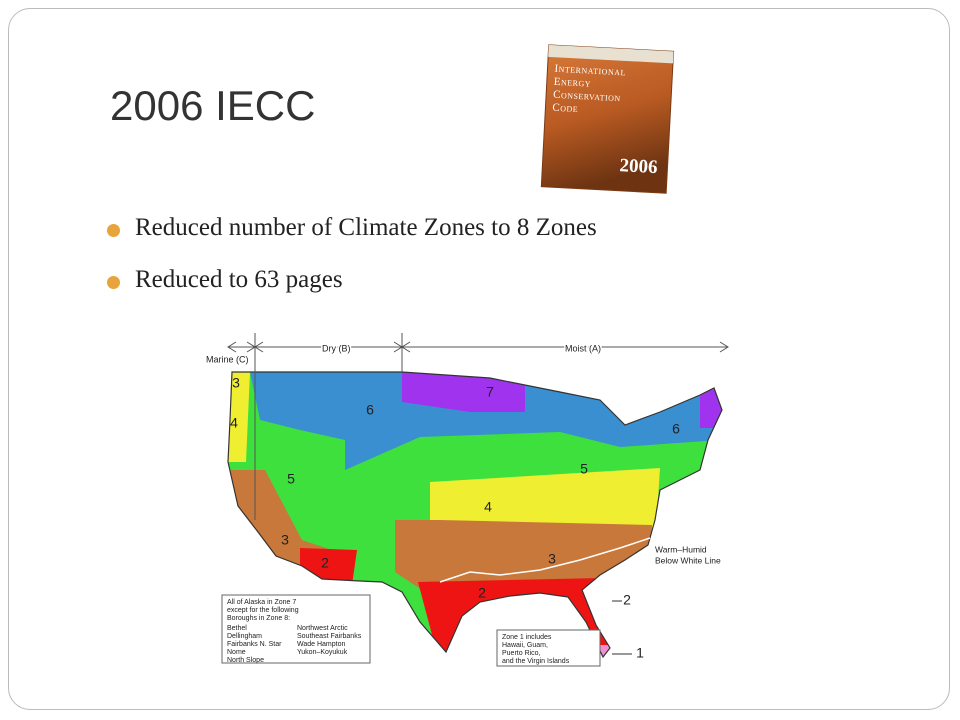 The height and width of the screenshot is (720, 960). I want to click on alaska-borough: Fairbanks N. Star, so click(254, 644).